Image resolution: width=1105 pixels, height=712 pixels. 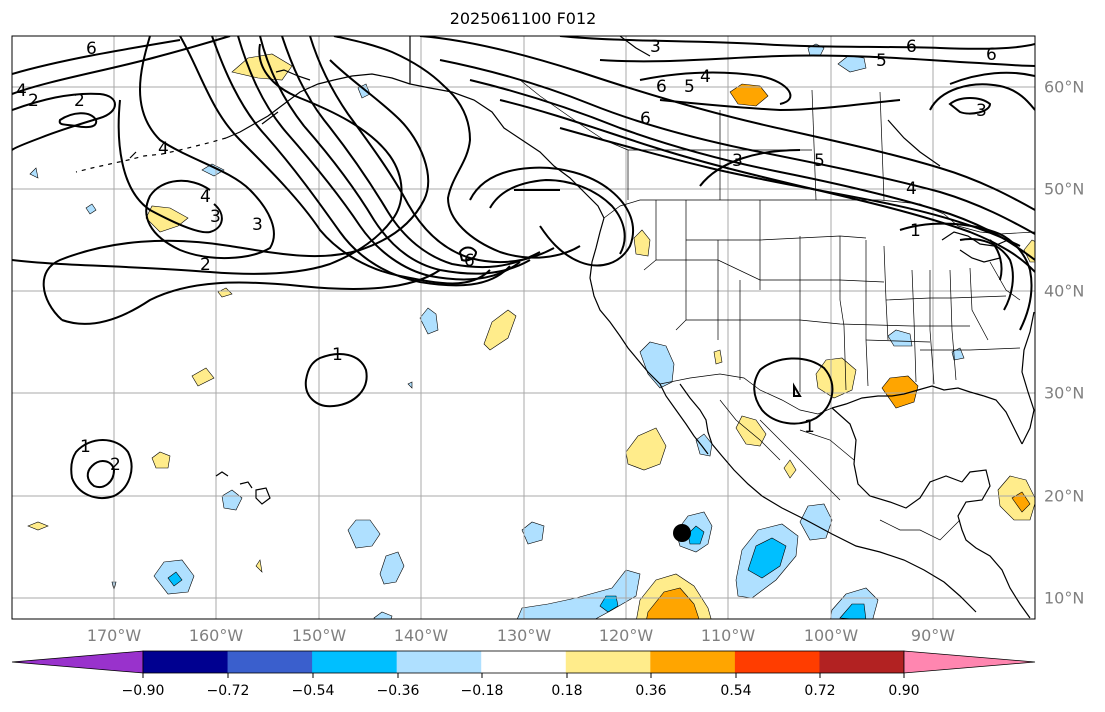 I want to click on lon-label: 170°W, so click(x=114, y=635).